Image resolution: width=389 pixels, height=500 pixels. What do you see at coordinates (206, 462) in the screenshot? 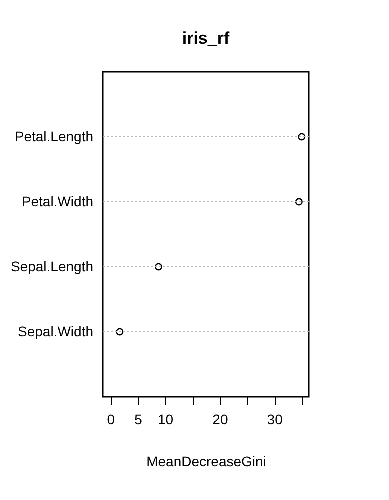
I see `x-axis-title: MeanDecreaseGini` at bounding box center [206, 462].